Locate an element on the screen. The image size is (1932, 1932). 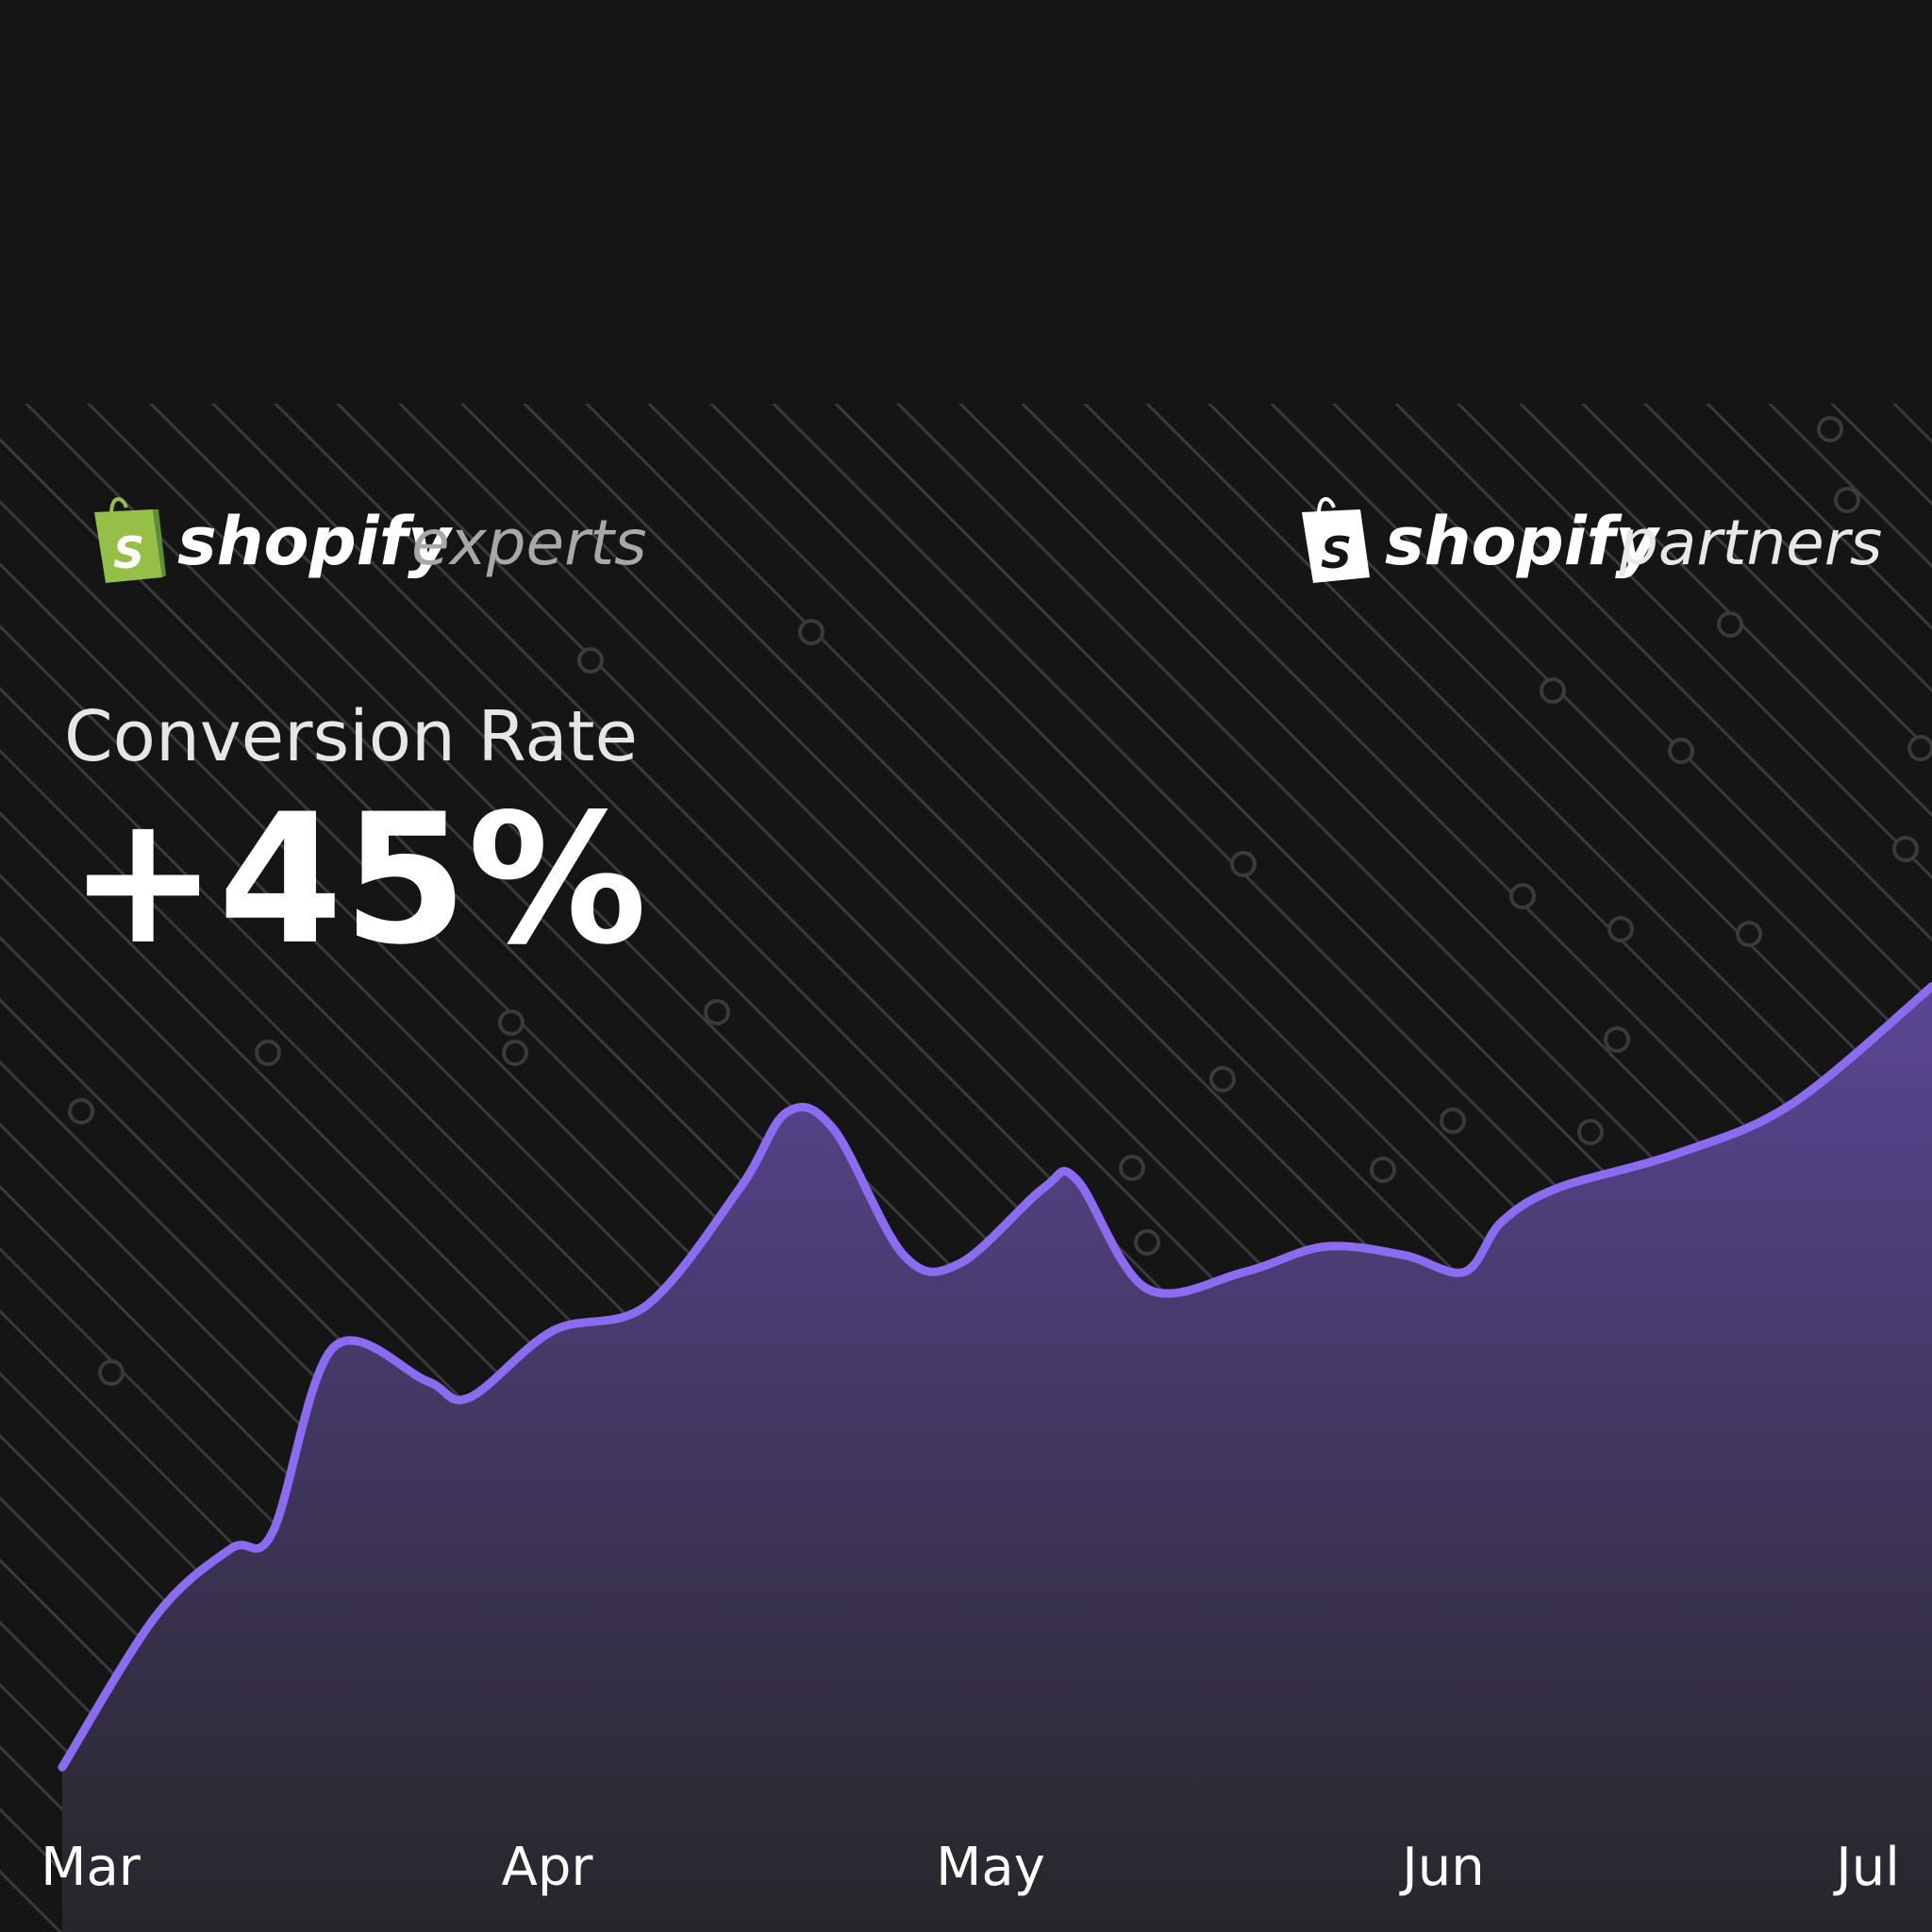
metric-label: Conversion Rate is located at coordinates (351, 736).